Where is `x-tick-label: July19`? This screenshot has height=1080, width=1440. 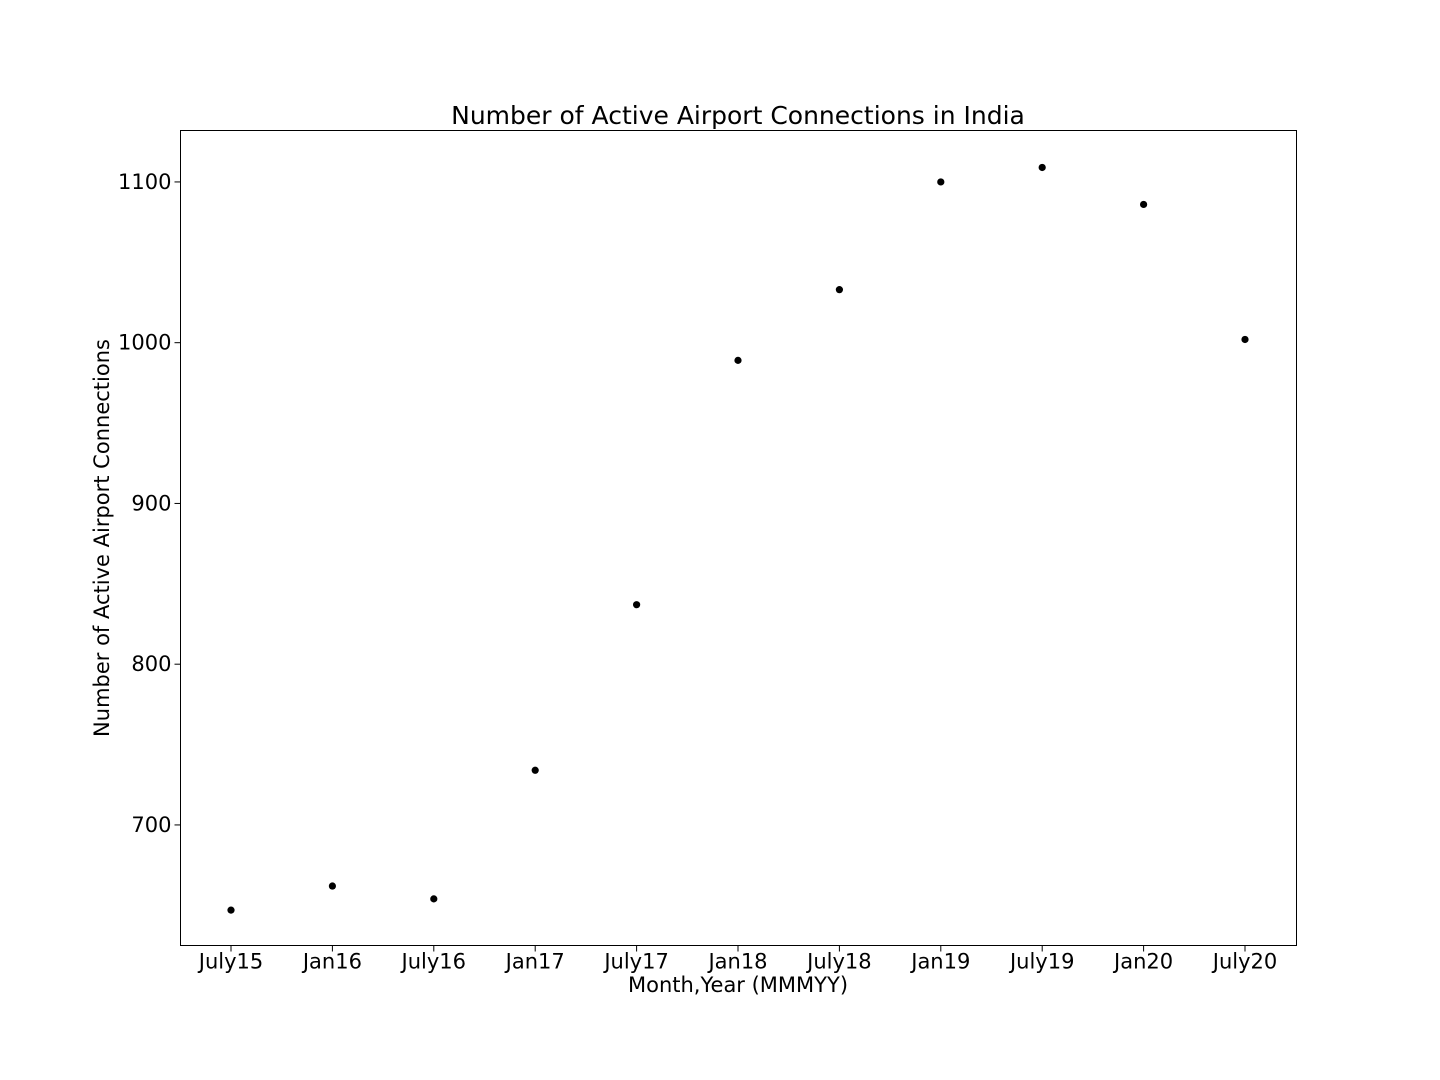 x-tick-label: July19 is located at coordinates (1041, 962).